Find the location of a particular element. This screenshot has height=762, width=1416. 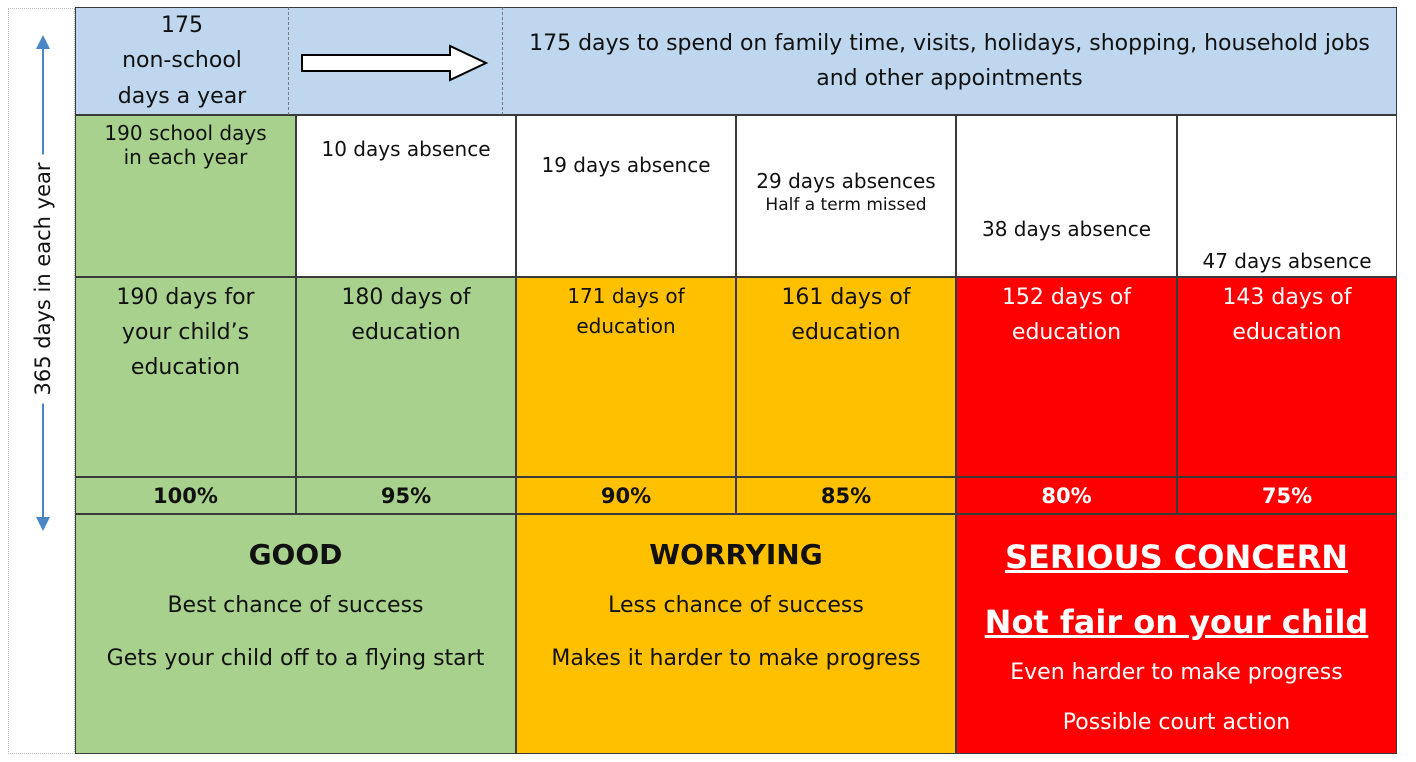

non-school-line1: 175 is located at coordinates (182, 26).